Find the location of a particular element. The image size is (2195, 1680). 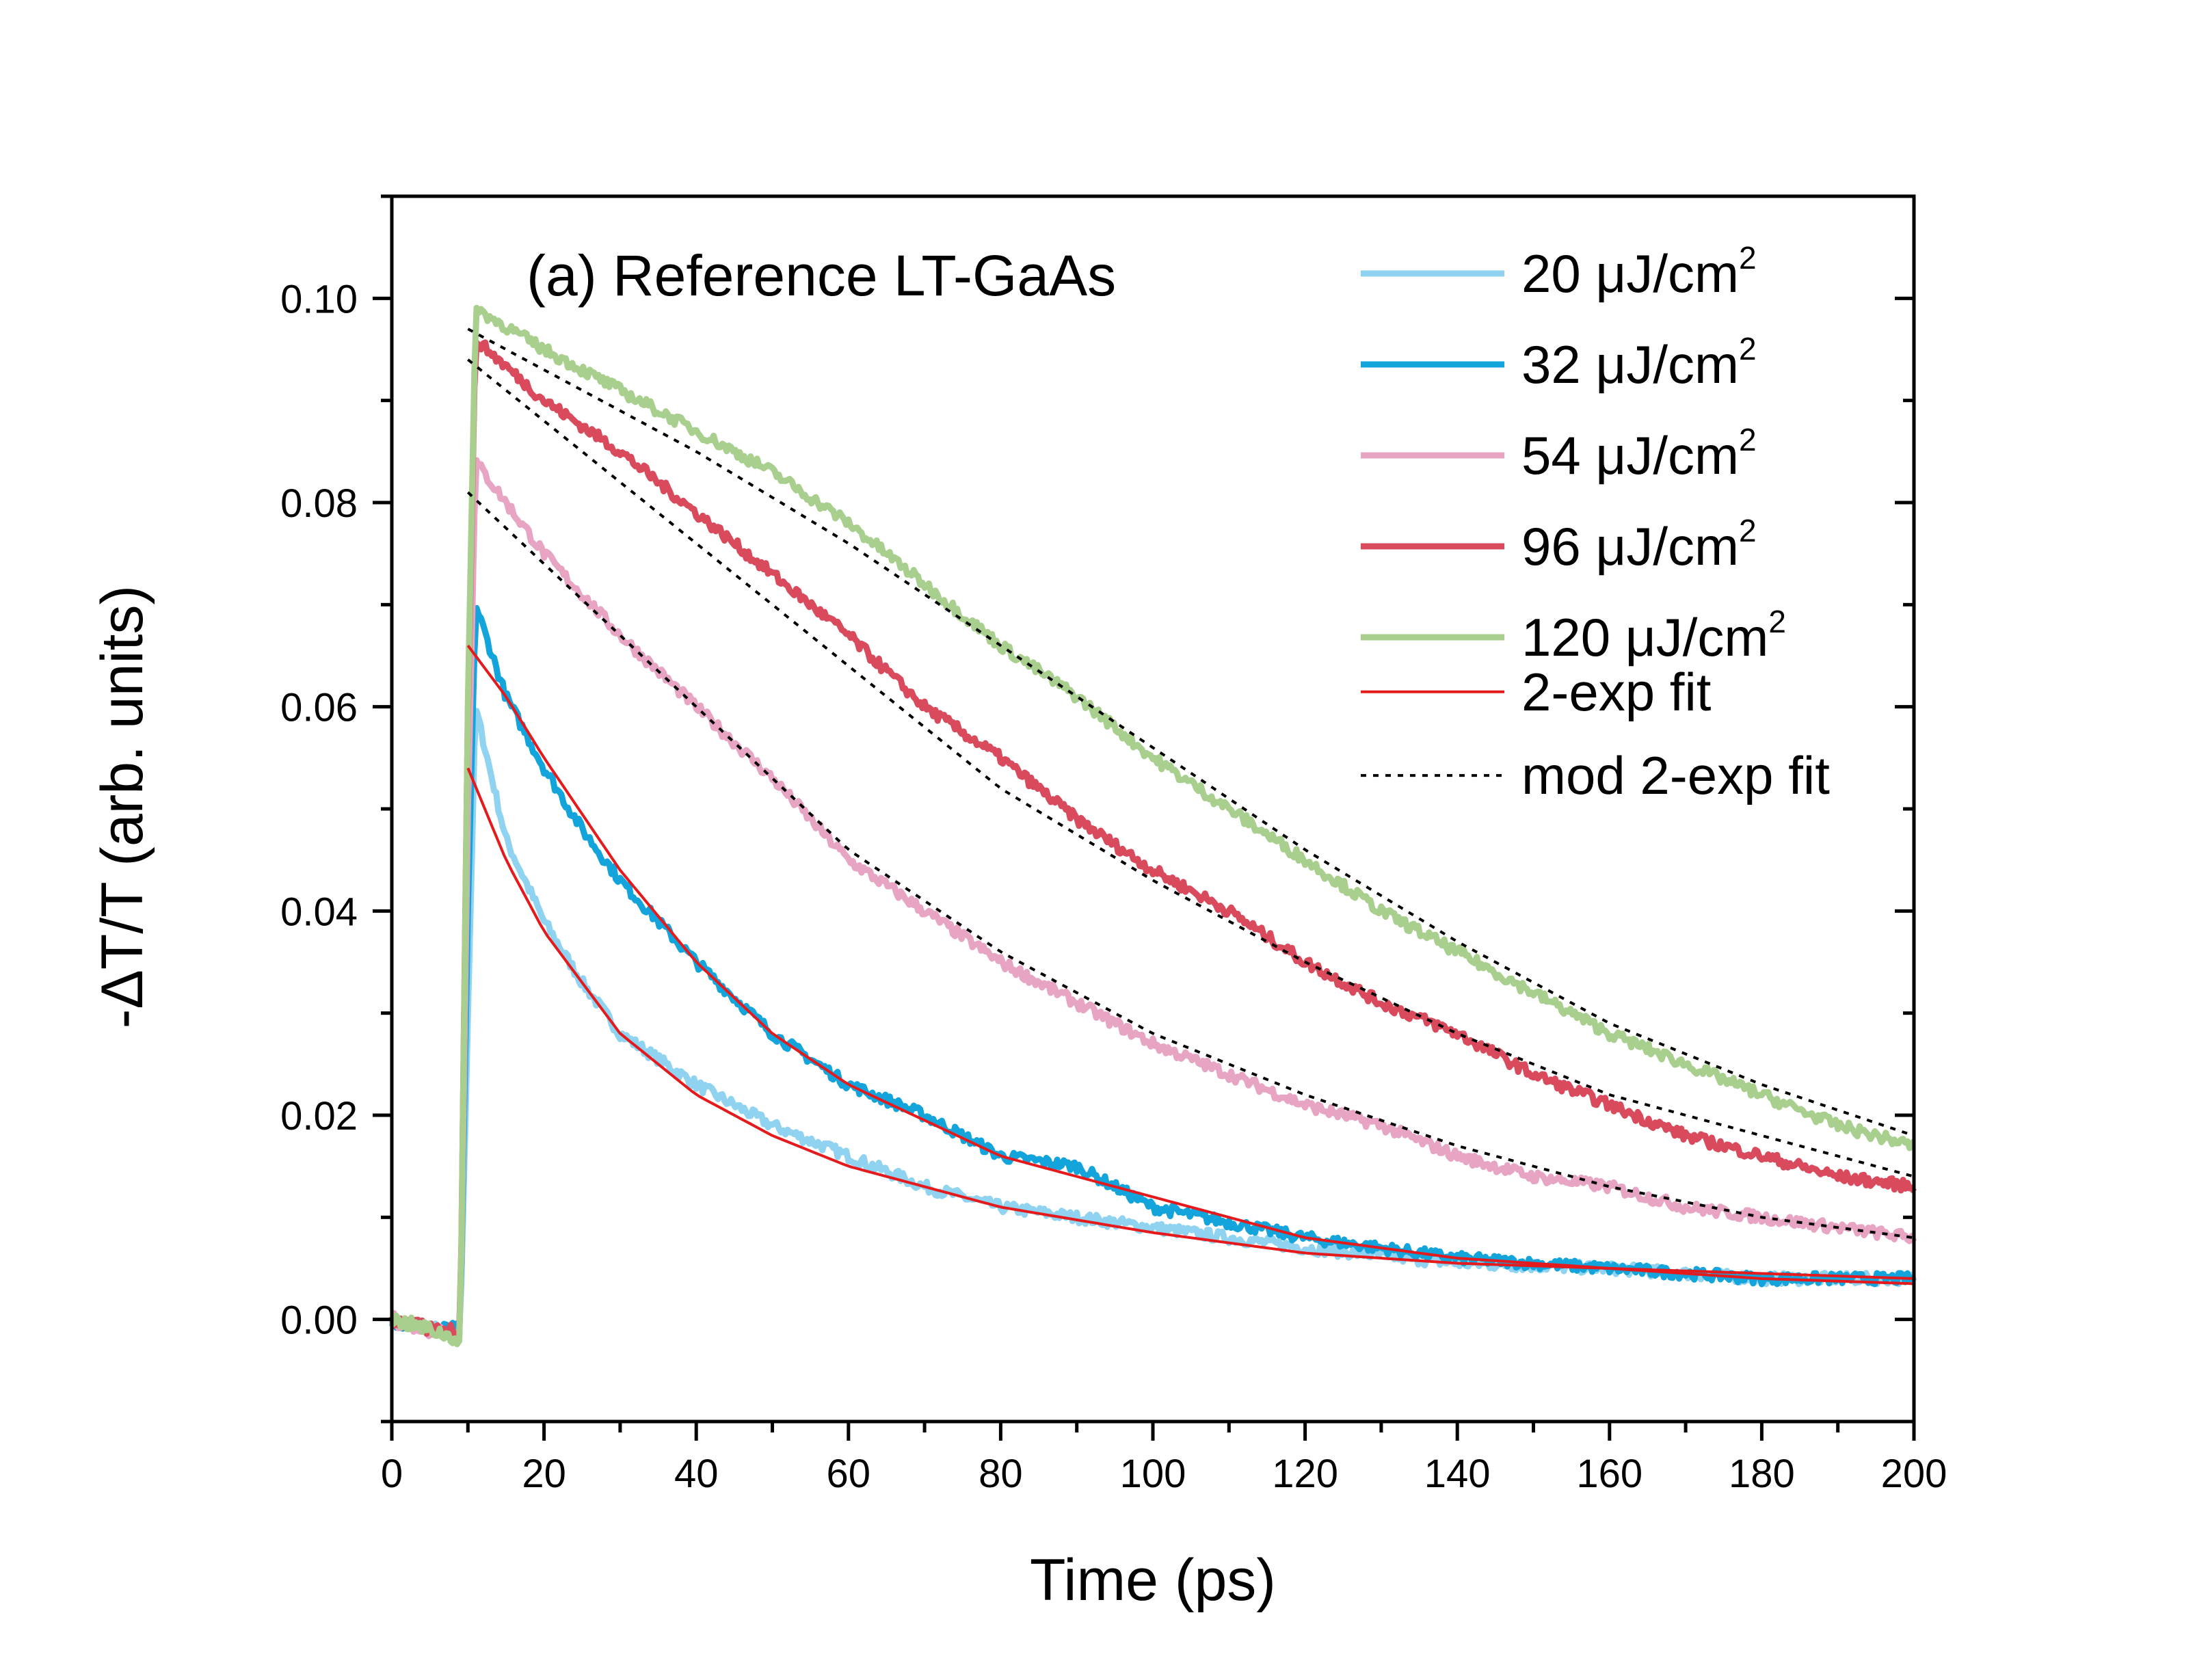

x-tick-label-0: 0 is located at coordinates (392, 1474).